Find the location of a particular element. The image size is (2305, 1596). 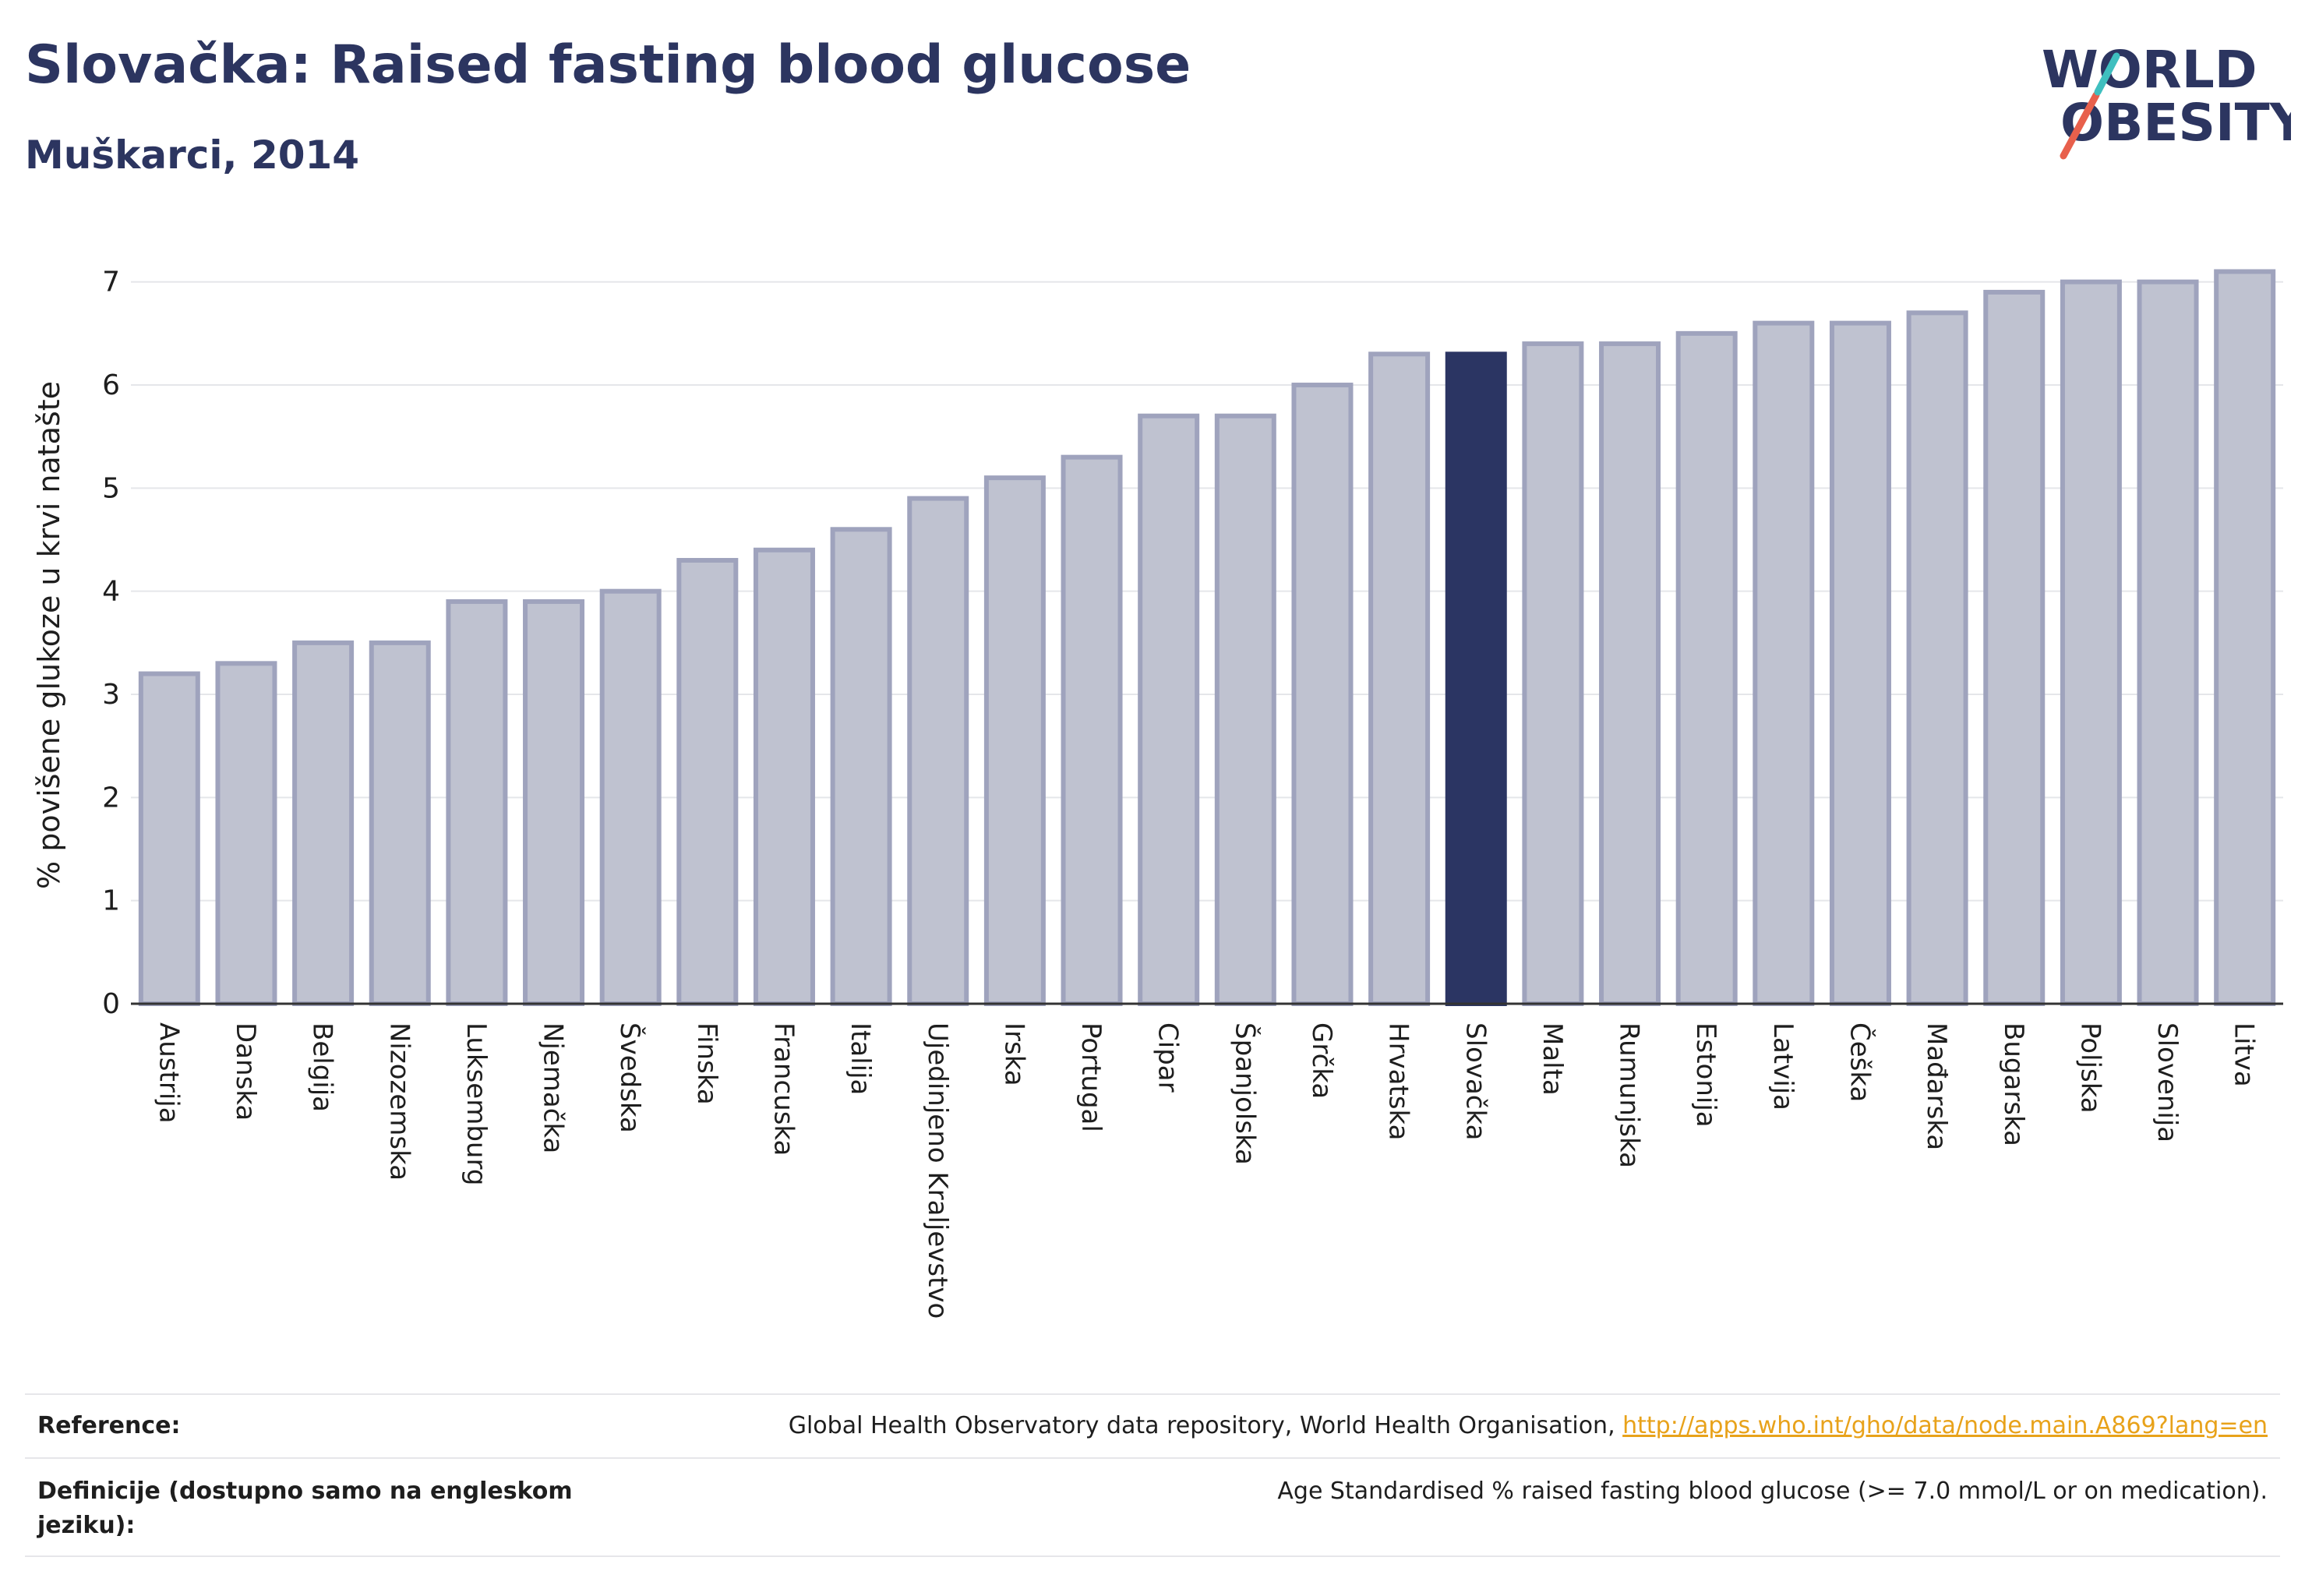

bar-češka is located at coordinates (1860, 663).